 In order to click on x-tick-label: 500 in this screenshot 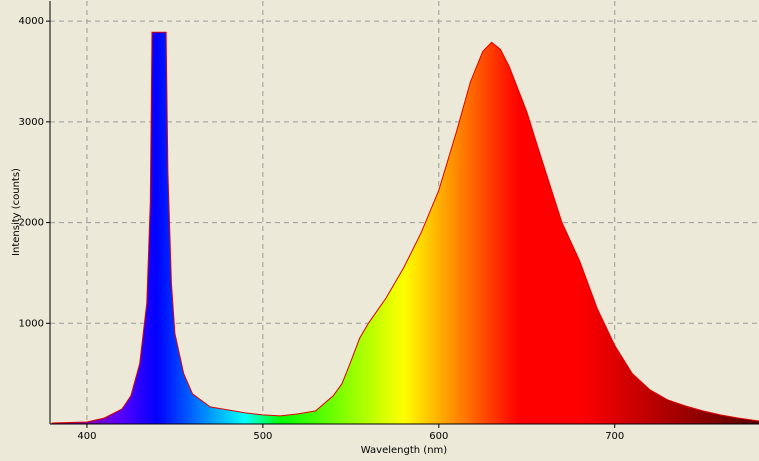, I will do `click(262, 436)`.